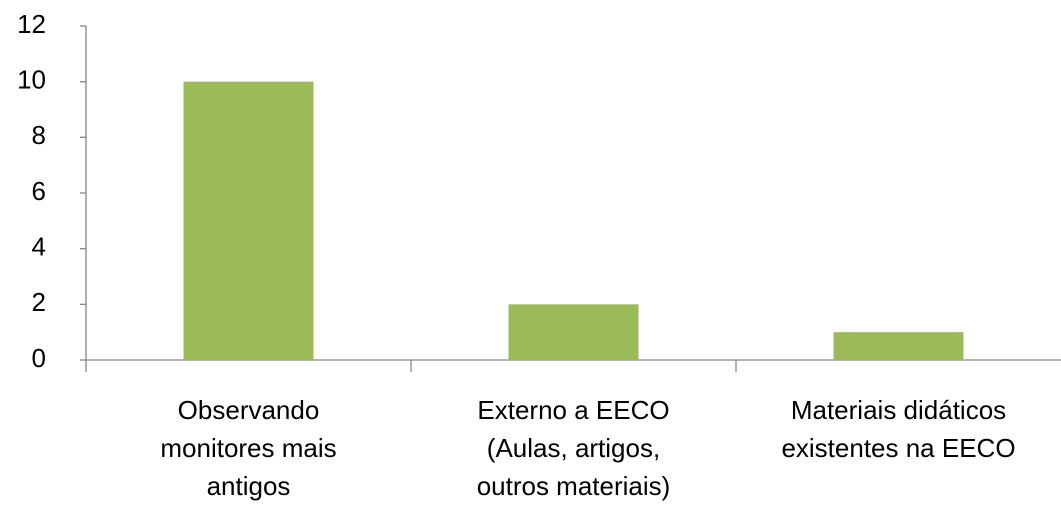 The height and width of the screenshot is (515, 1061). What do you see at coordinates (39, 135) in the screenshot?
I see `y-tick-label: 8` at bounding box center [39, 135].